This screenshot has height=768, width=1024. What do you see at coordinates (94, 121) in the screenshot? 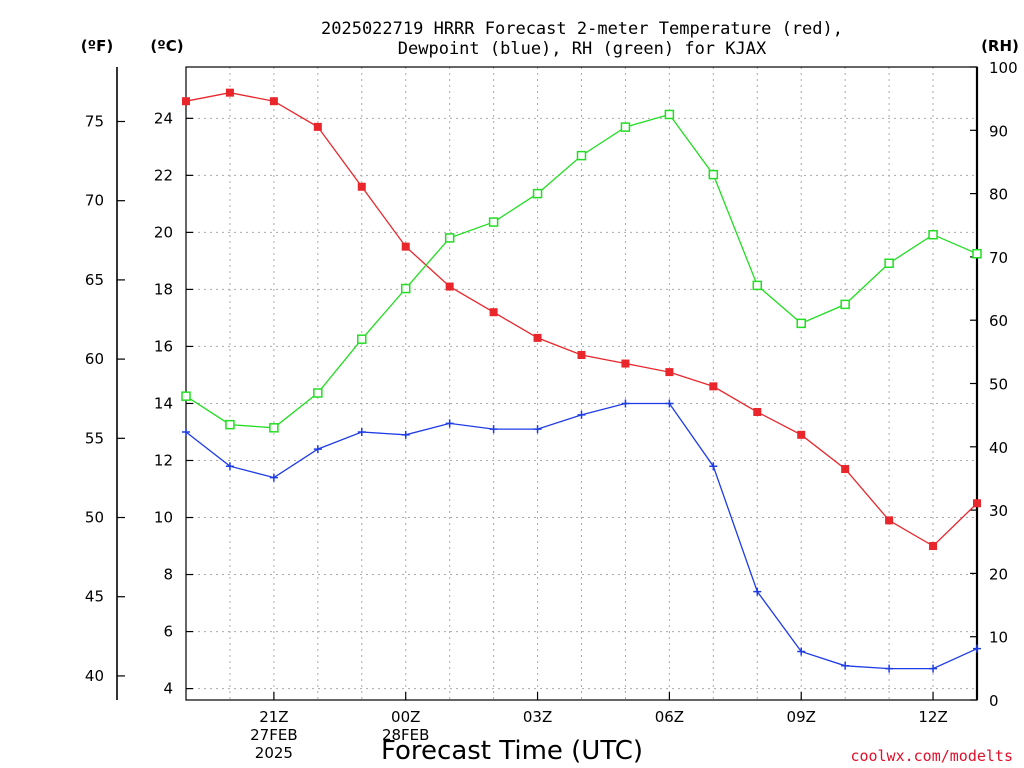
I see `fahrenheit-tick-label: 75` at bounding box center [94, 121].